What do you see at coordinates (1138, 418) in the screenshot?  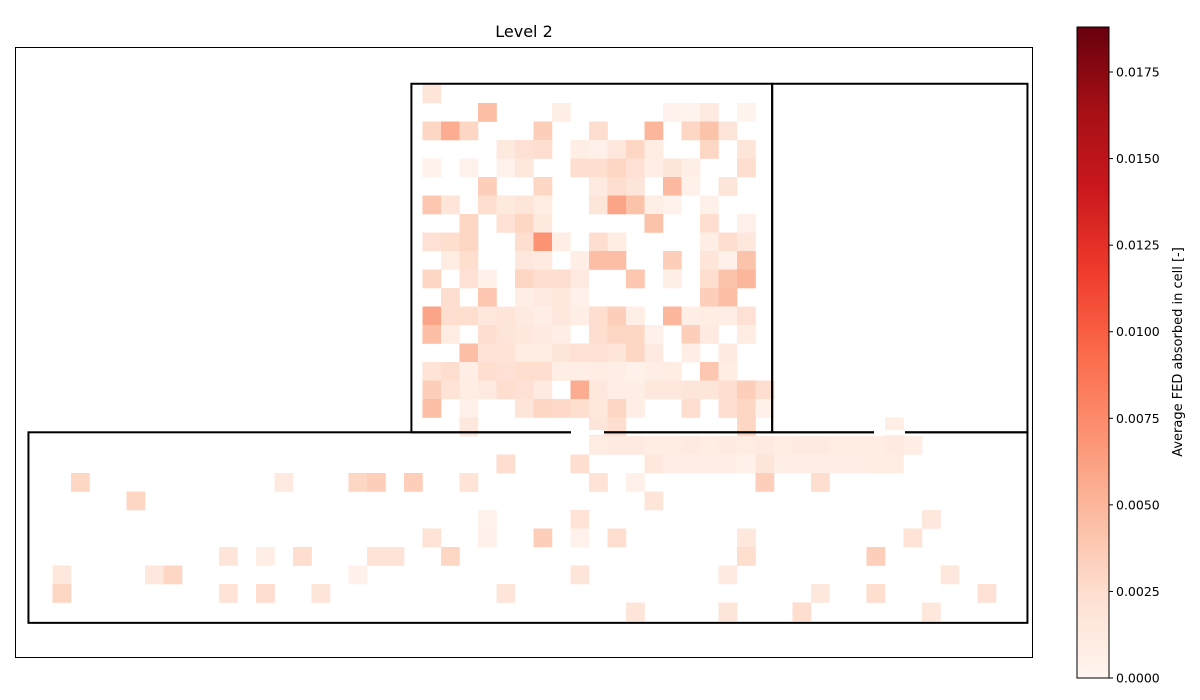 I see `colorbar-tick-label: 0.0075` at bounding box center [1138, 418].